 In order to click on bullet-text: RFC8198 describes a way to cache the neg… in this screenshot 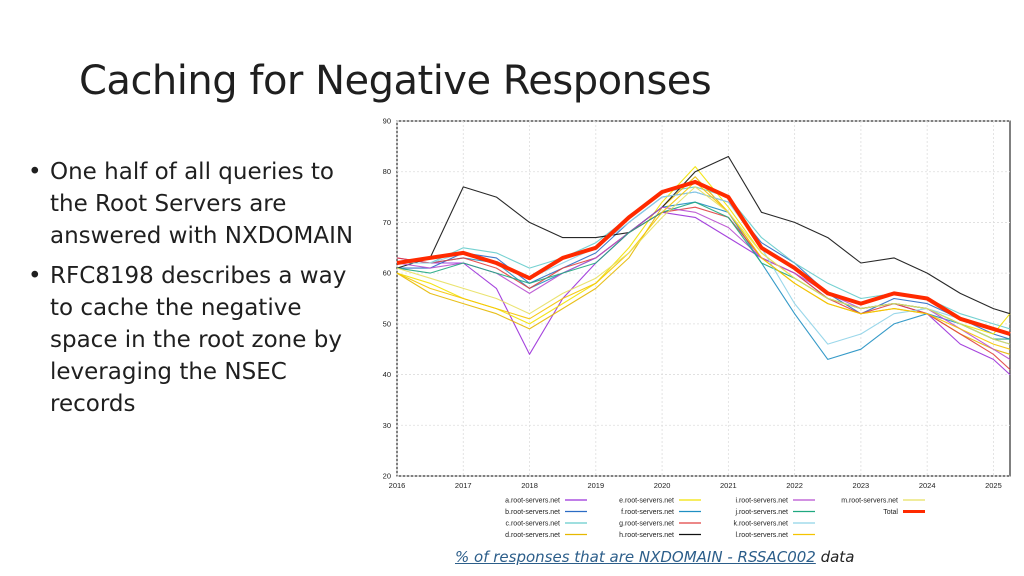, I will do `click(198, 340)`.